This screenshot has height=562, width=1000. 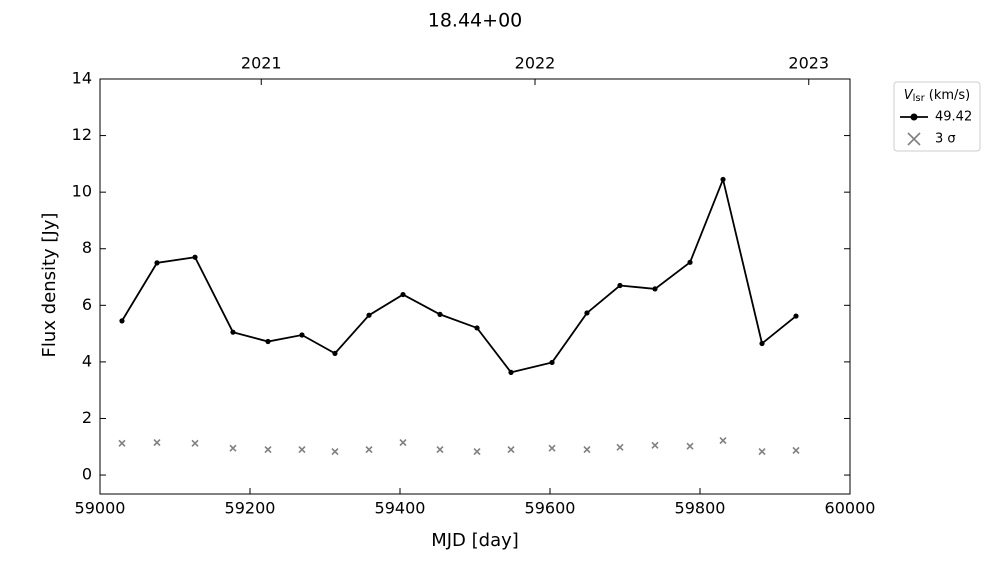 What do you see at coordinates (87, 247) in the screenshot?
I see `y-tick-label: 8` at bounding box center [87, 247].